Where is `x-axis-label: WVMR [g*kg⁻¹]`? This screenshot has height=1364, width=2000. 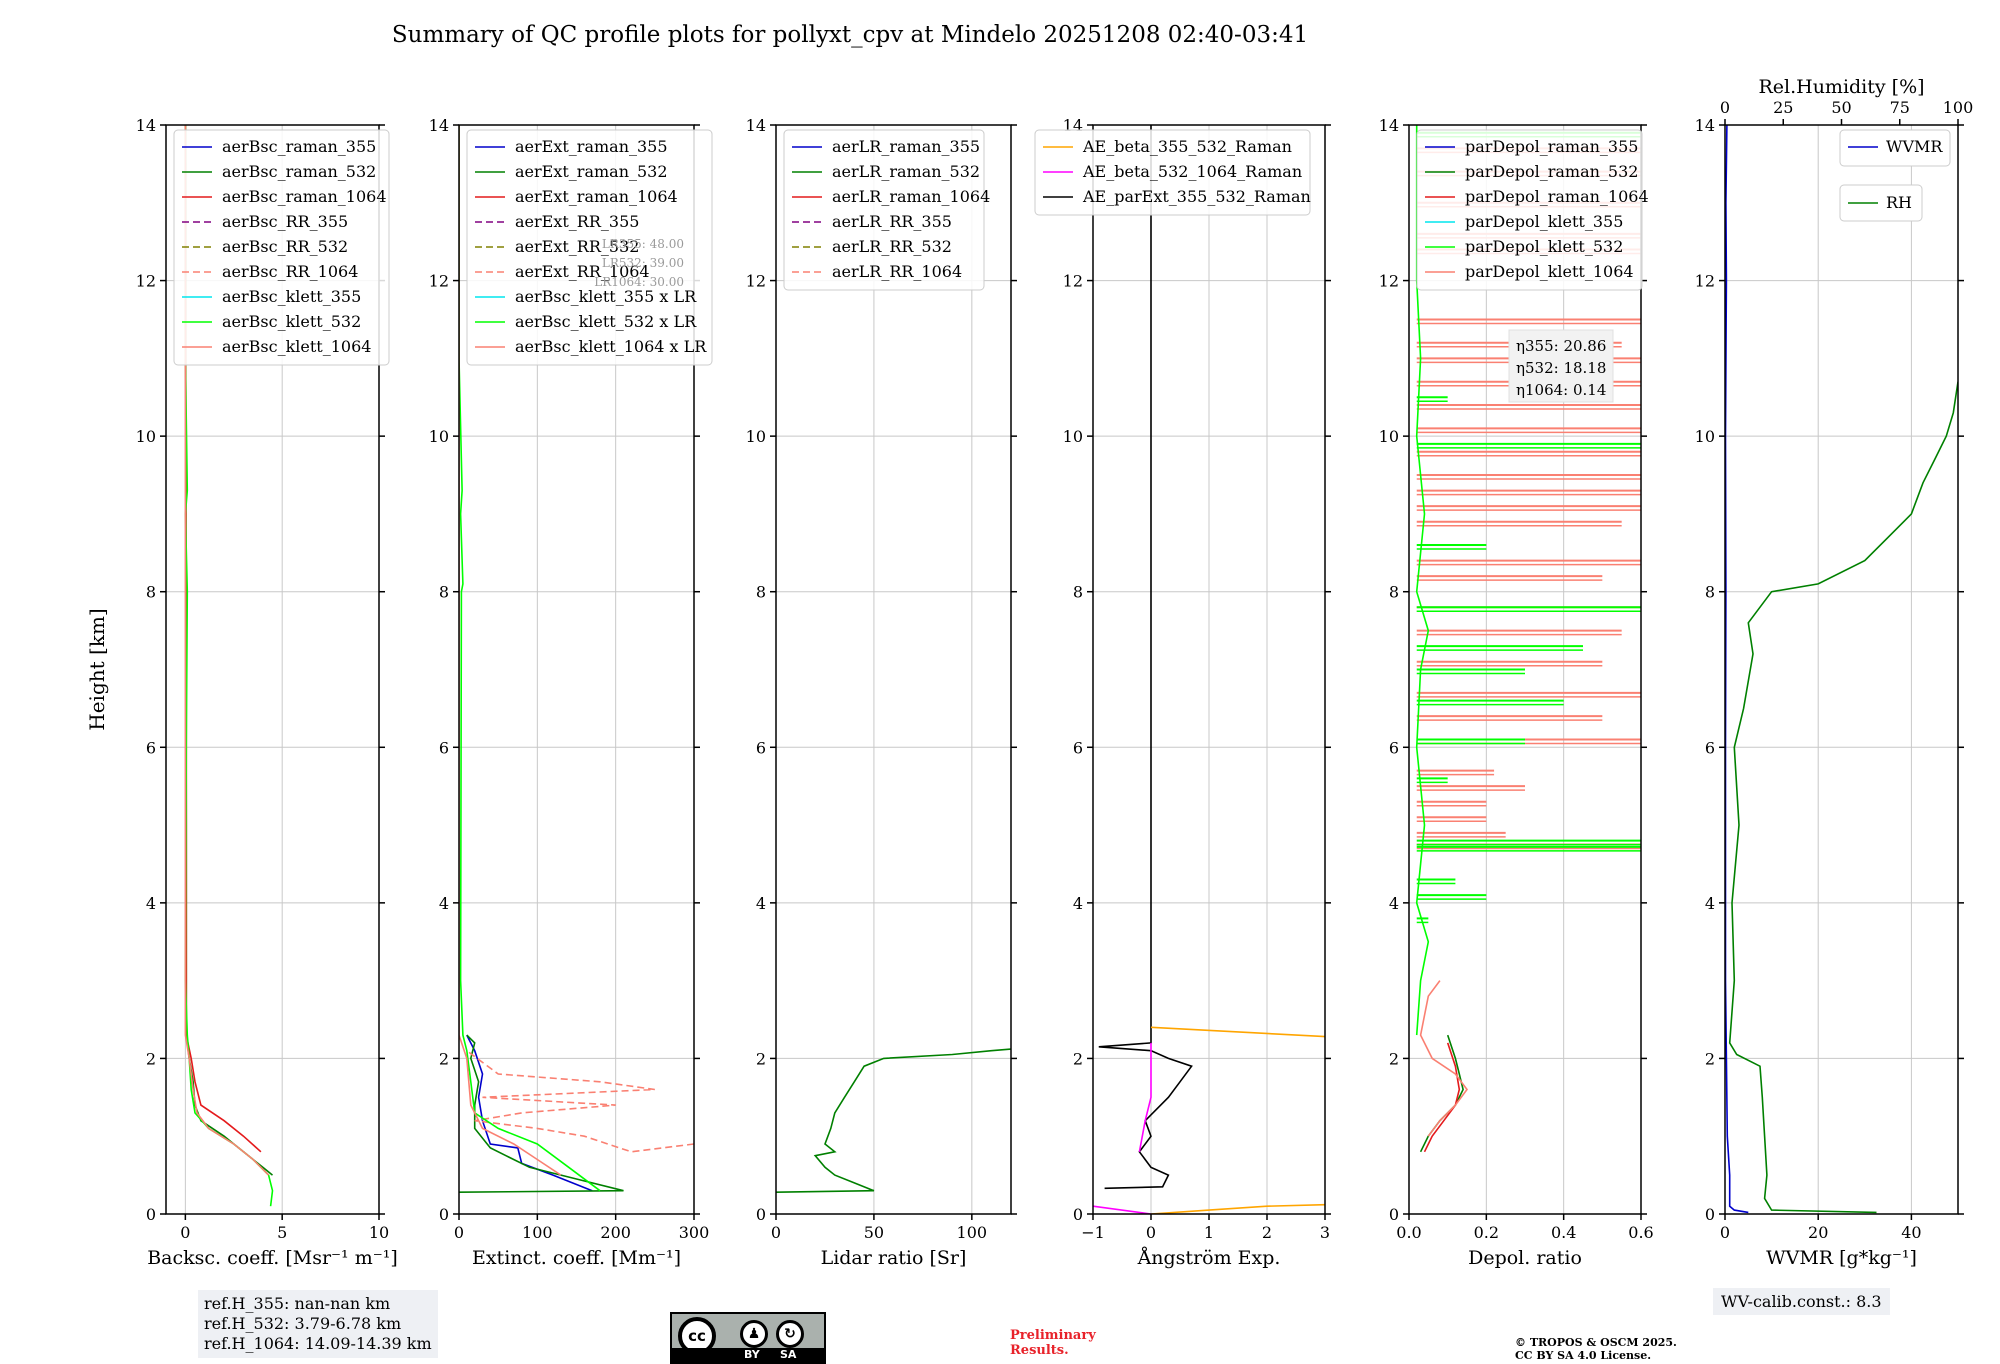 x-axis-label: WVMR [g*kg⁻¹] is located at coordinates (1841, 1258).